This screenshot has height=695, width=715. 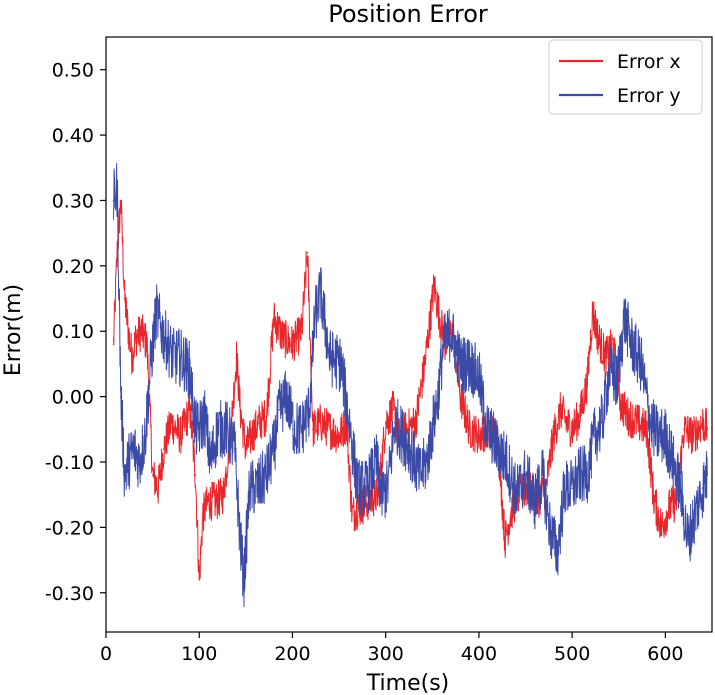 What do you see at coordinates (69, 528) in the screenshot?
I see `y-tick-label: -0.20` at bounding box center [69, 528].